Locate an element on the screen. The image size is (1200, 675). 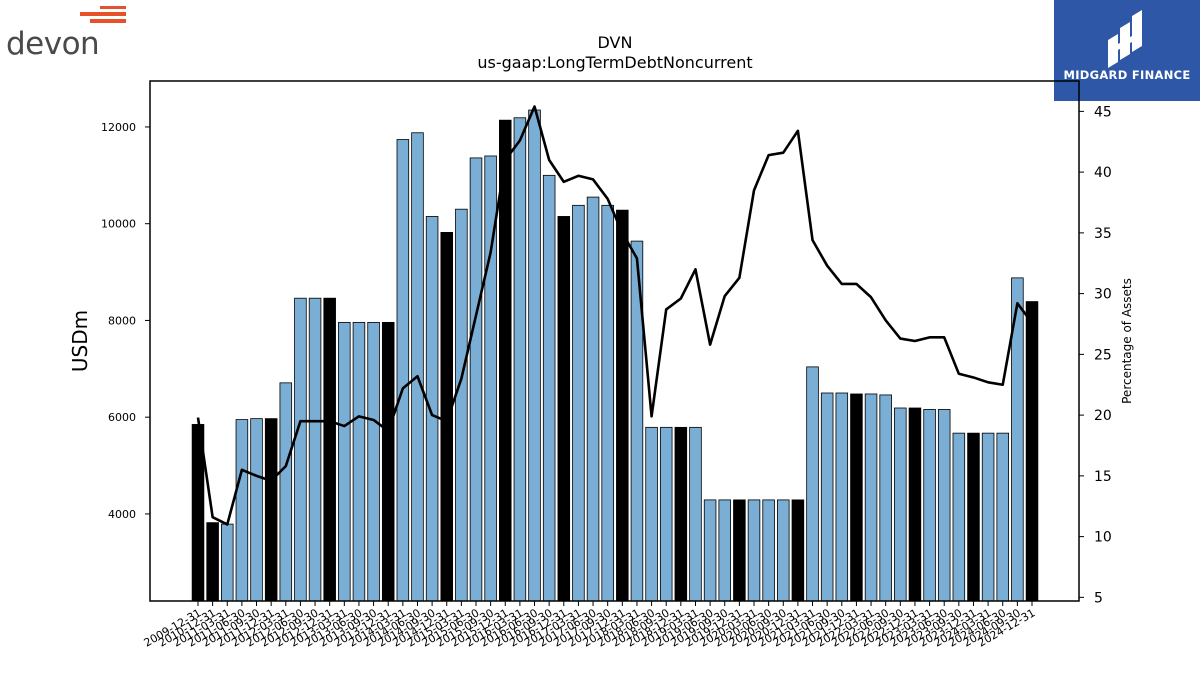
y-axis-right: 5 10 15 20 25 30 35 40 45 is located at coordinates (1095, 355).